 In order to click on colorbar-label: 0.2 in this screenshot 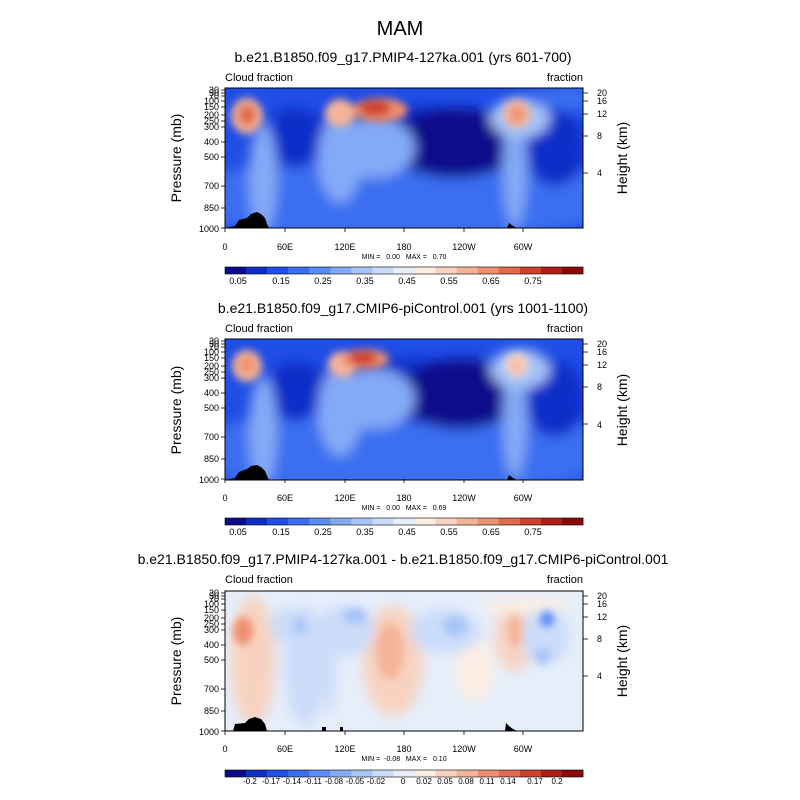, I will do `click(557, 781)`.